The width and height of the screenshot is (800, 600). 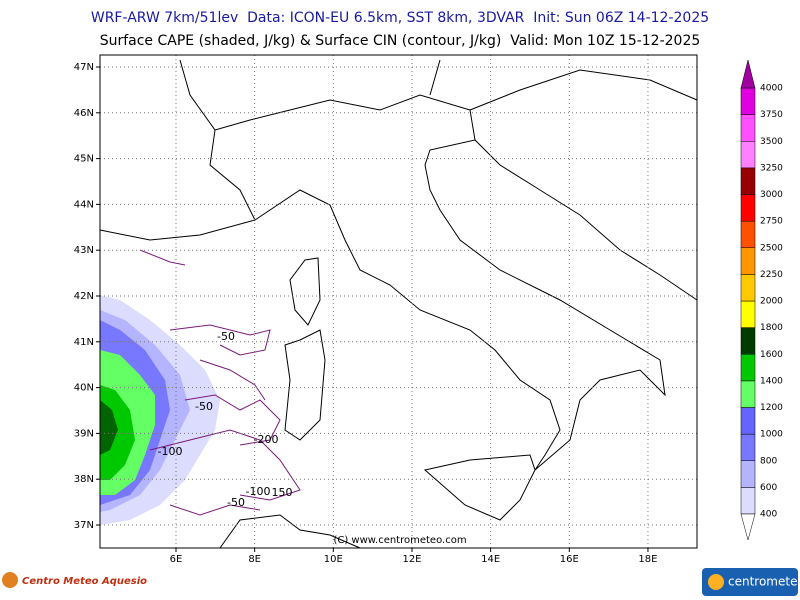 I want to click on lon-label: 12E, so click(x=411, y=559).